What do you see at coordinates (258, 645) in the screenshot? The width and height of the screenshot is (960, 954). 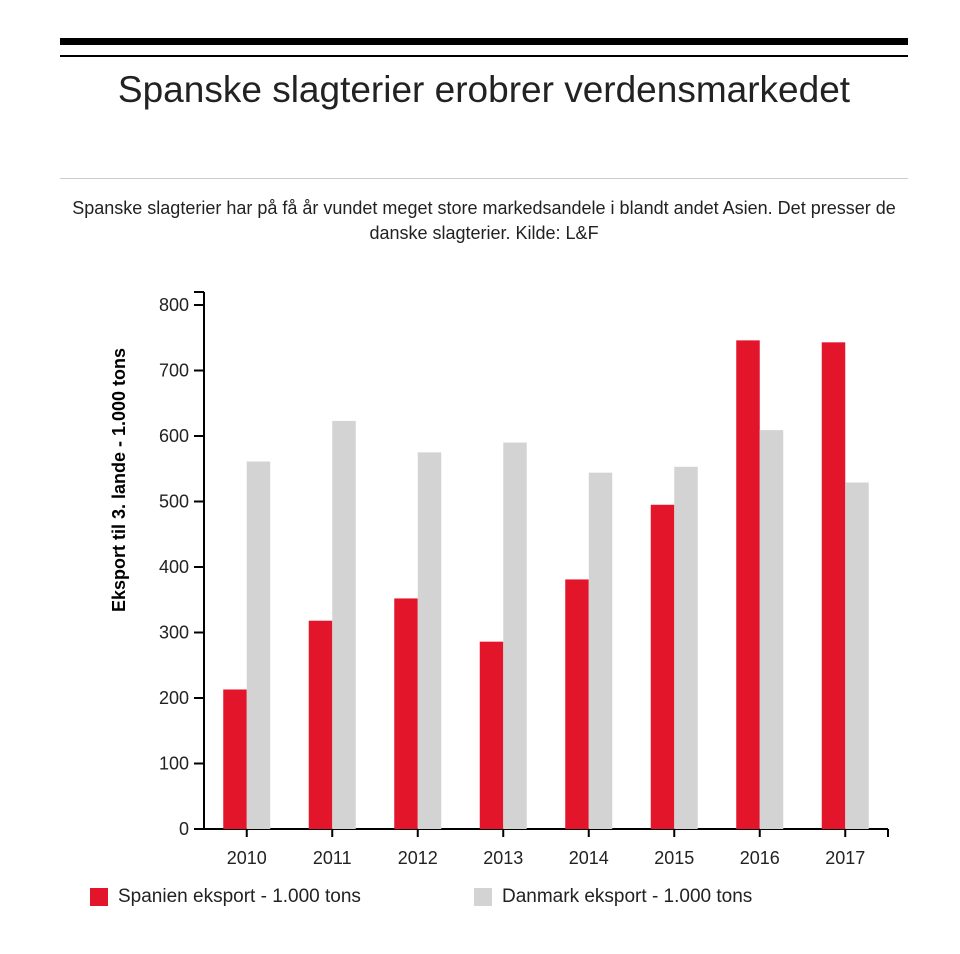 I see `bar-danmark-2010` at bounding box center [258, 645].